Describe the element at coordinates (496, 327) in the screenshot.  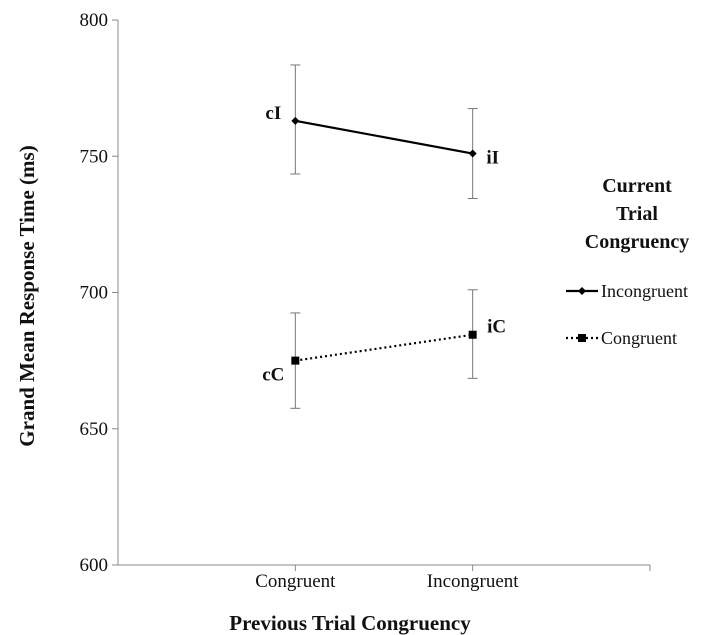
I see `point-label: iC` at that location.